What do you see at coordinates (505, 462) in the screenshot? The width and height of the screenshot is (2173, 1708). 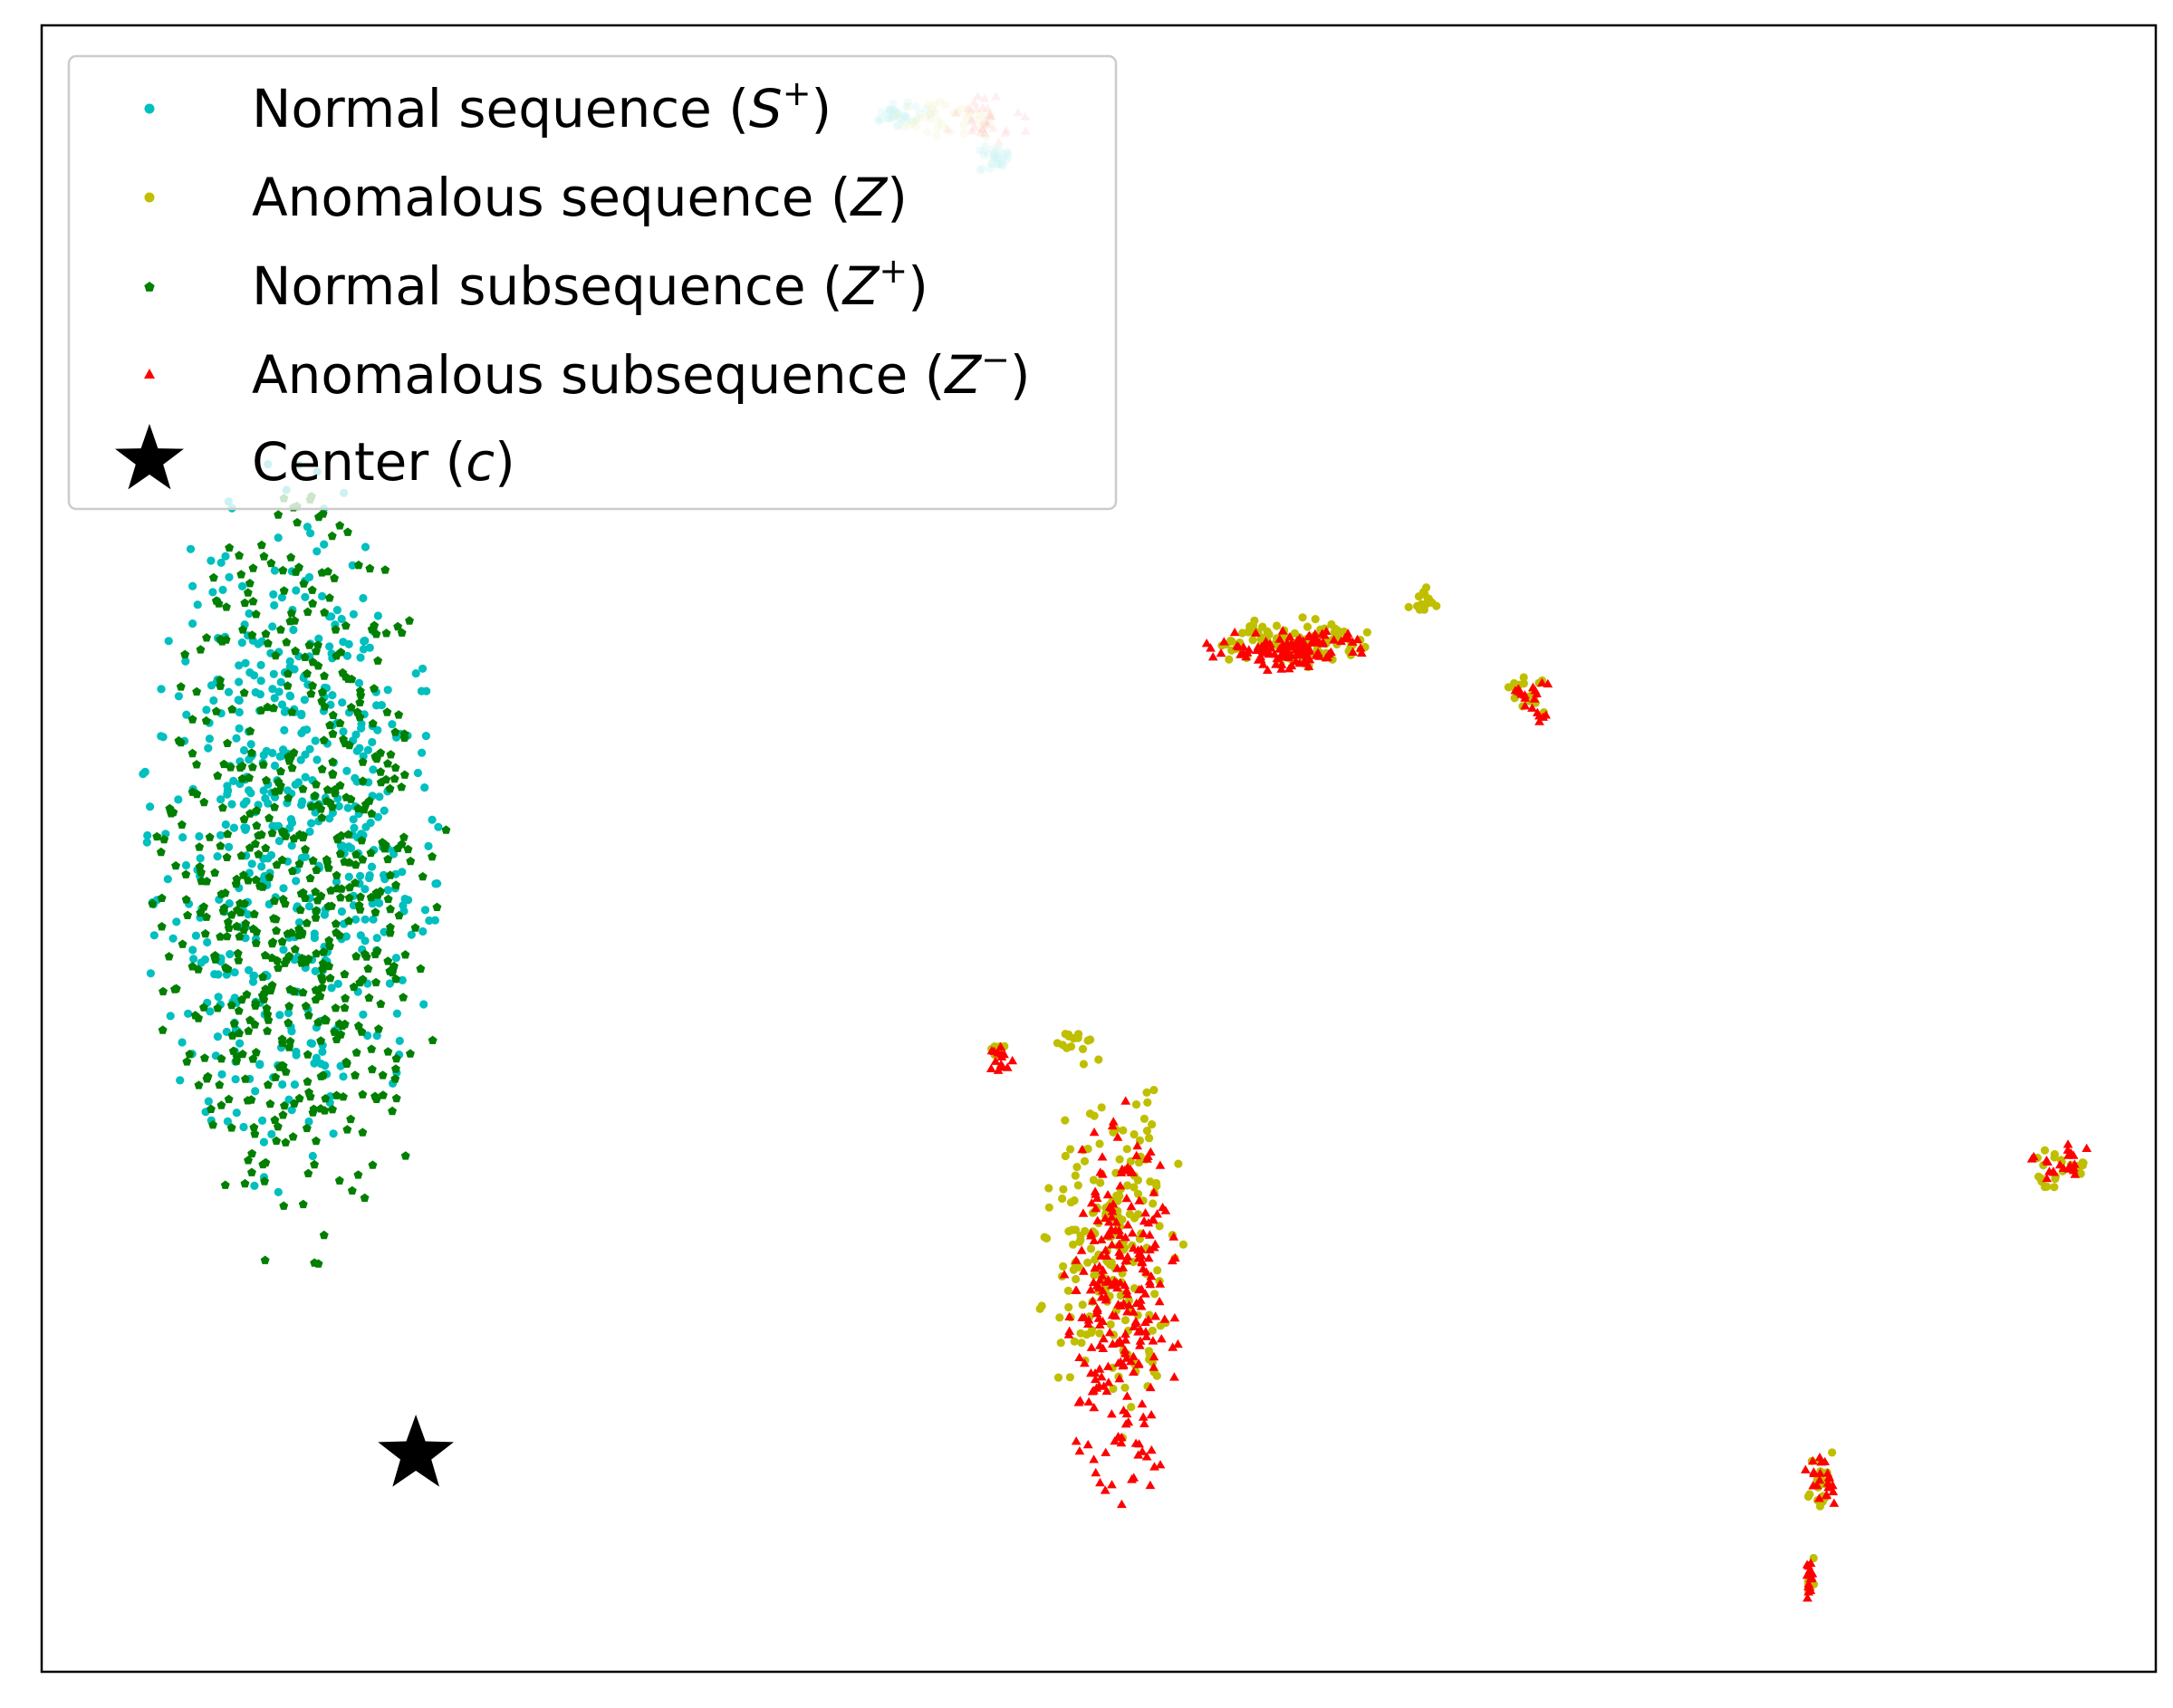 I see `legend-label-suffix: )` at bounding box center [505, 462].